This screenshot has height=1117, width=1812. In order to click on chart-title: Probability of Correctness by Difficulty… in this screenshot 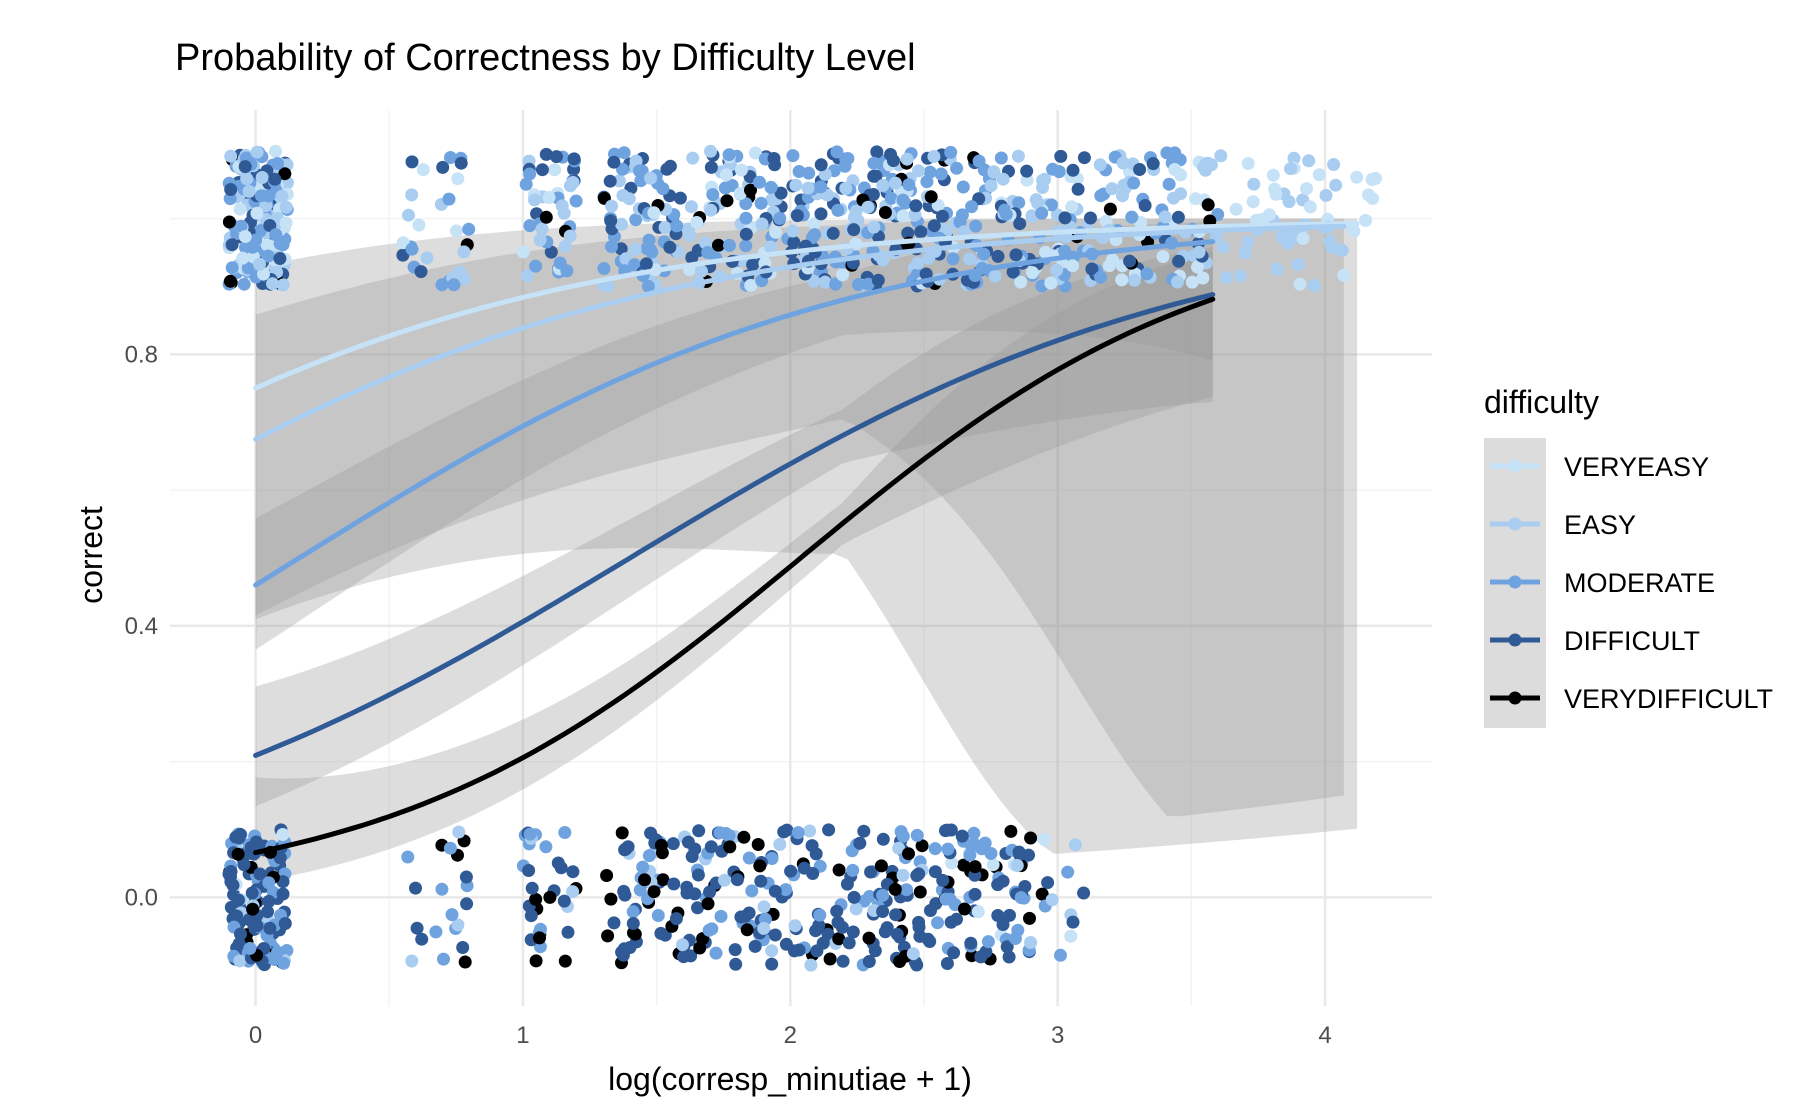, I will do `click(545, 58)`.